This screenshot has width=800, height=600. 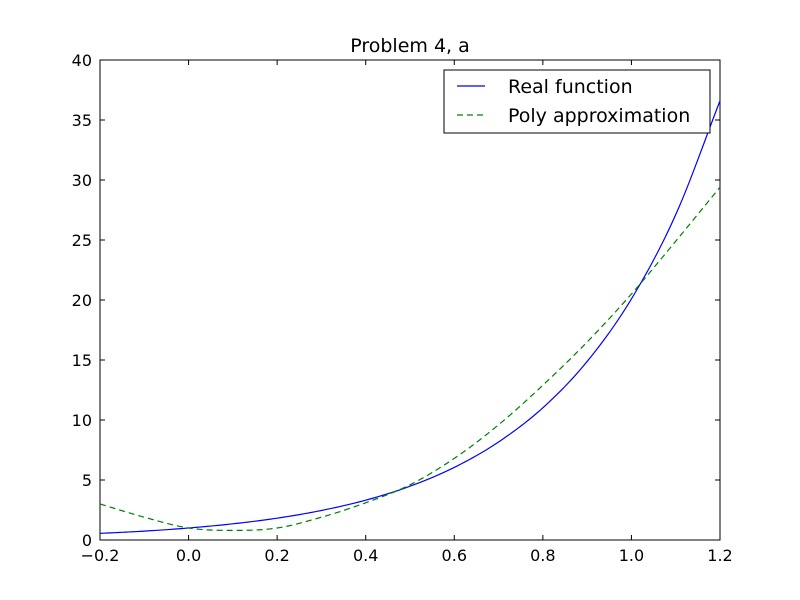 I want to click on x-tick-label: 0.4, so click(x=365, y=555).